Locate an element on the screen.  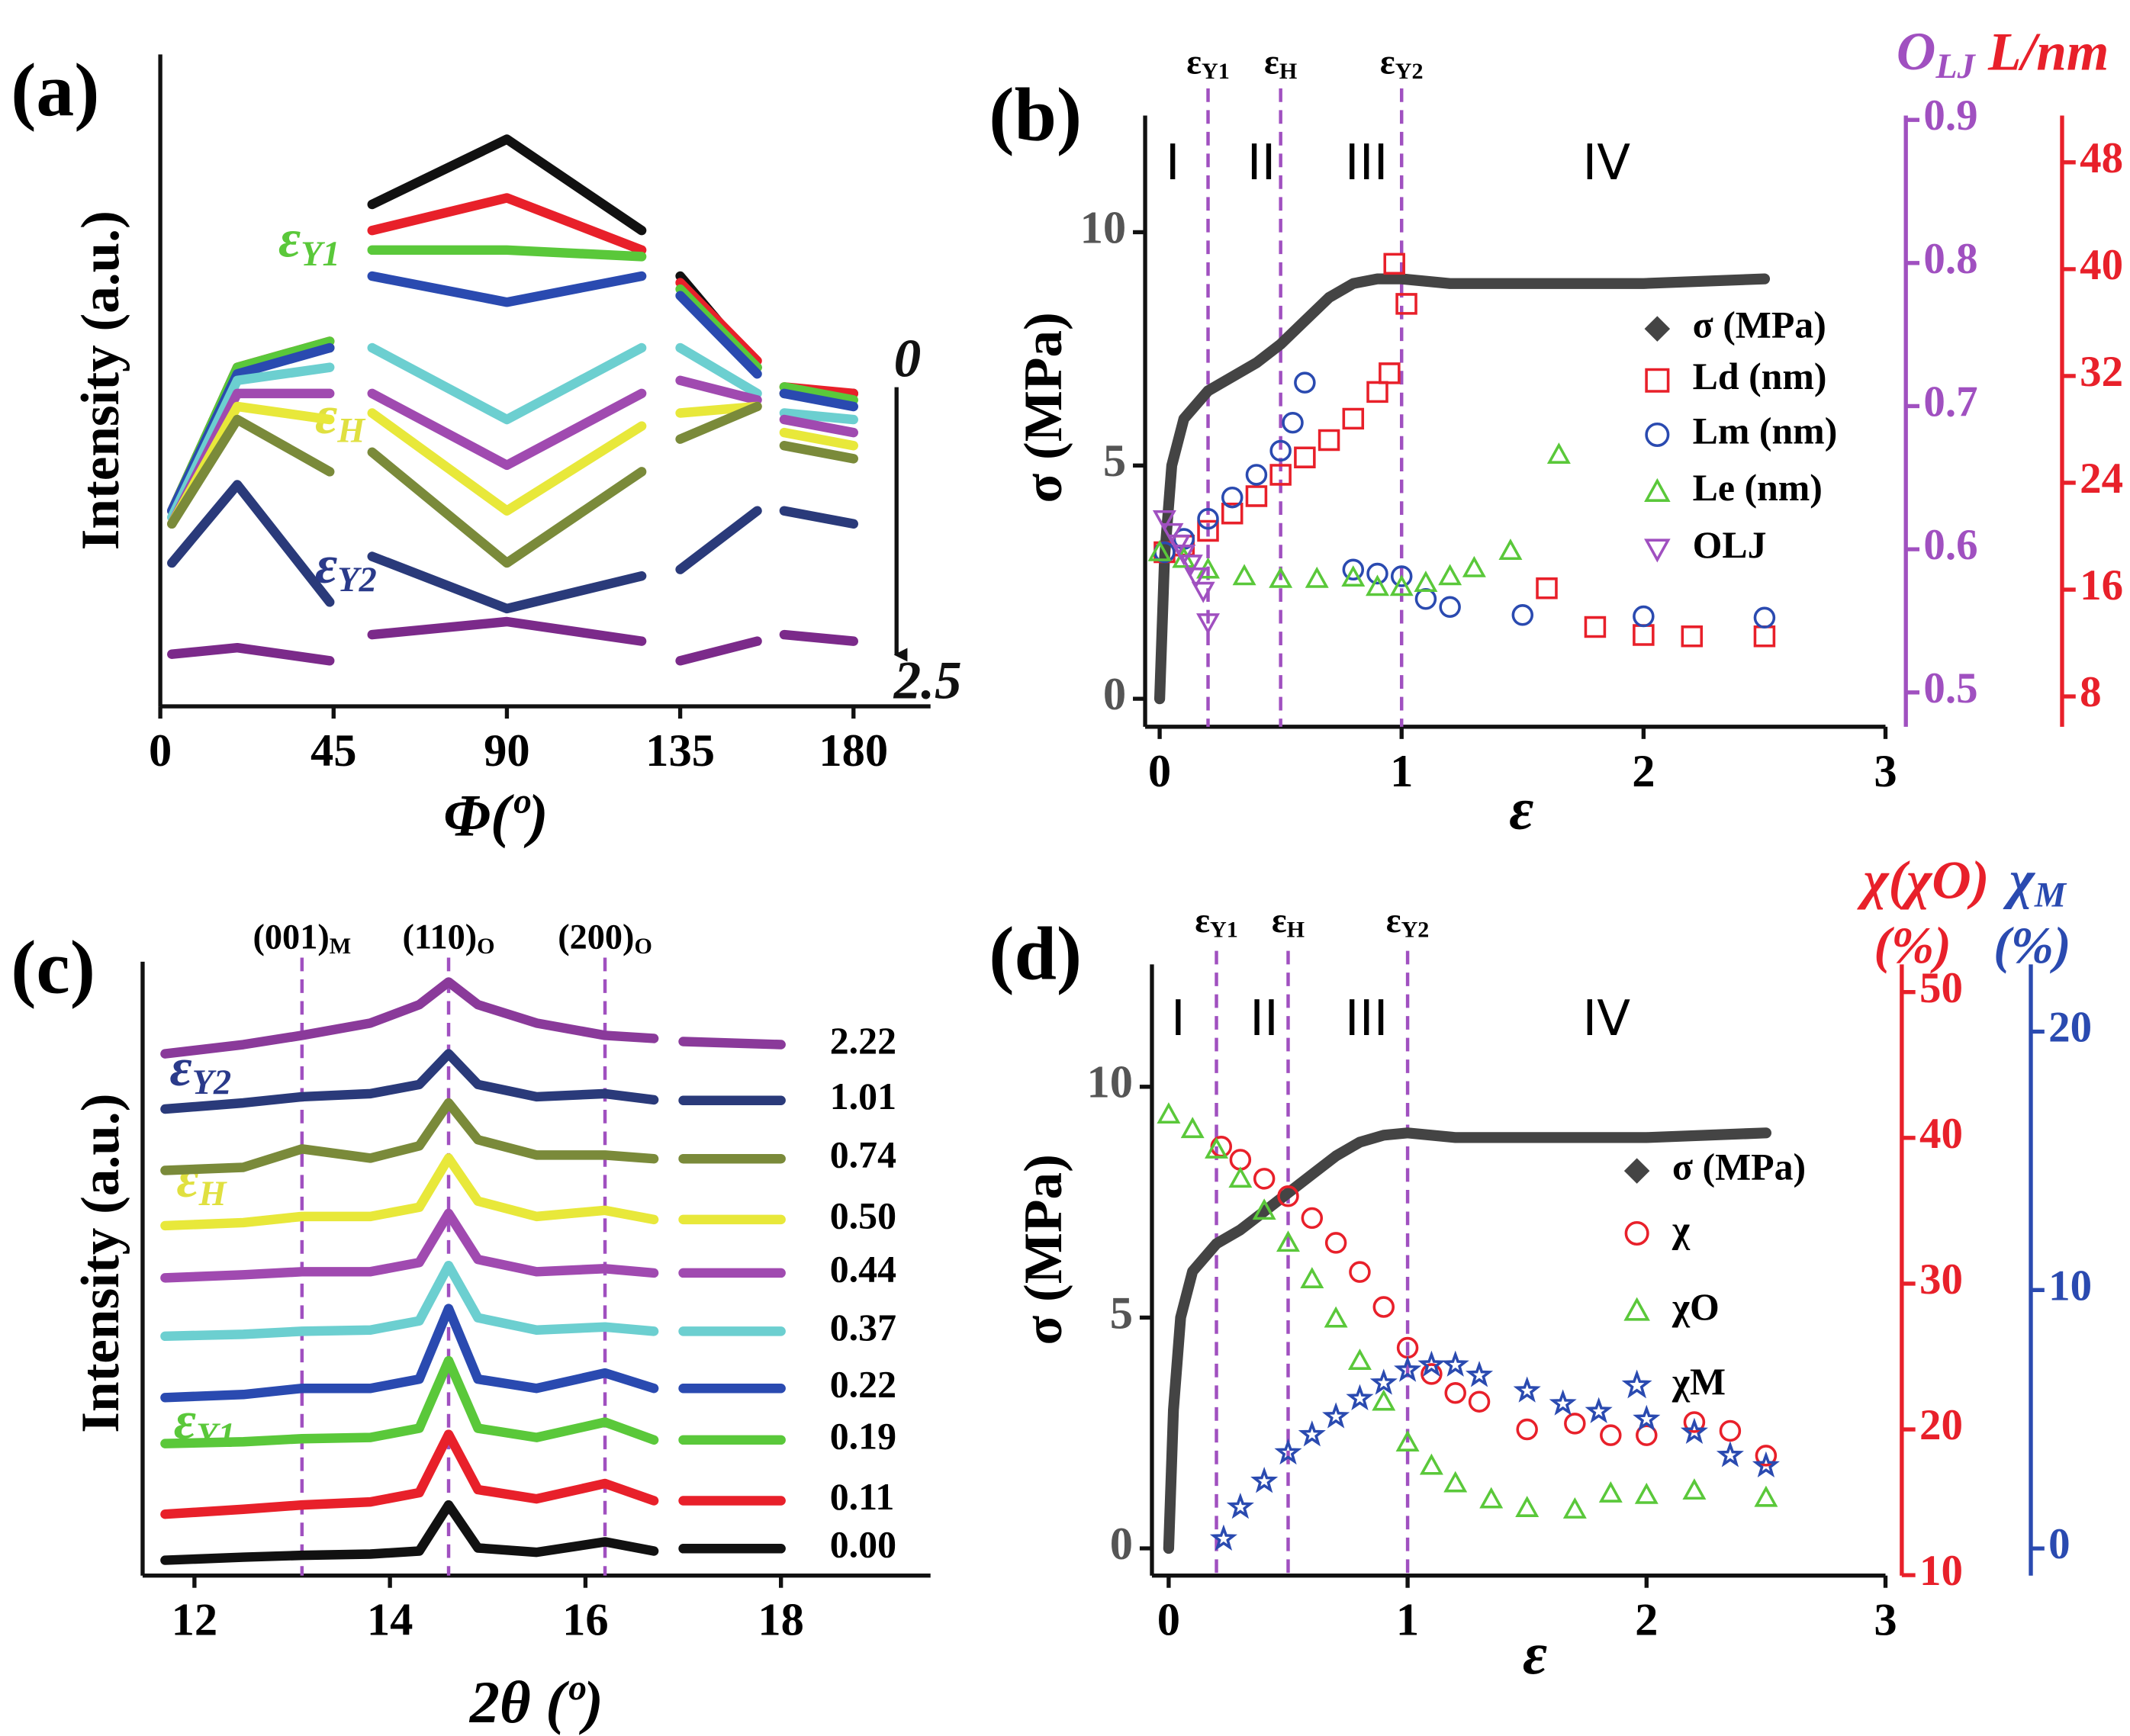
x-tick-label: 90 is located at coordinates (507, 750).